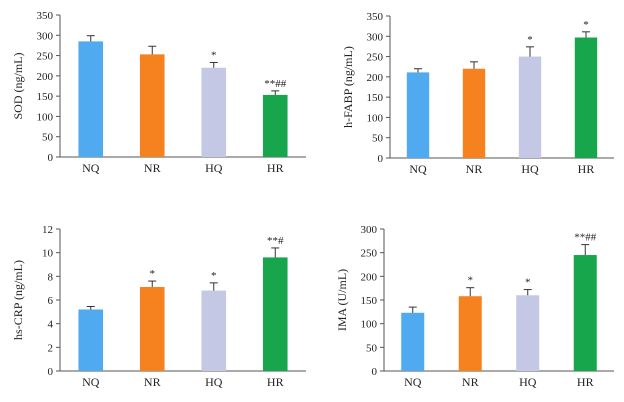  I want to click on y-tick-label: 4, so click(51, 325).